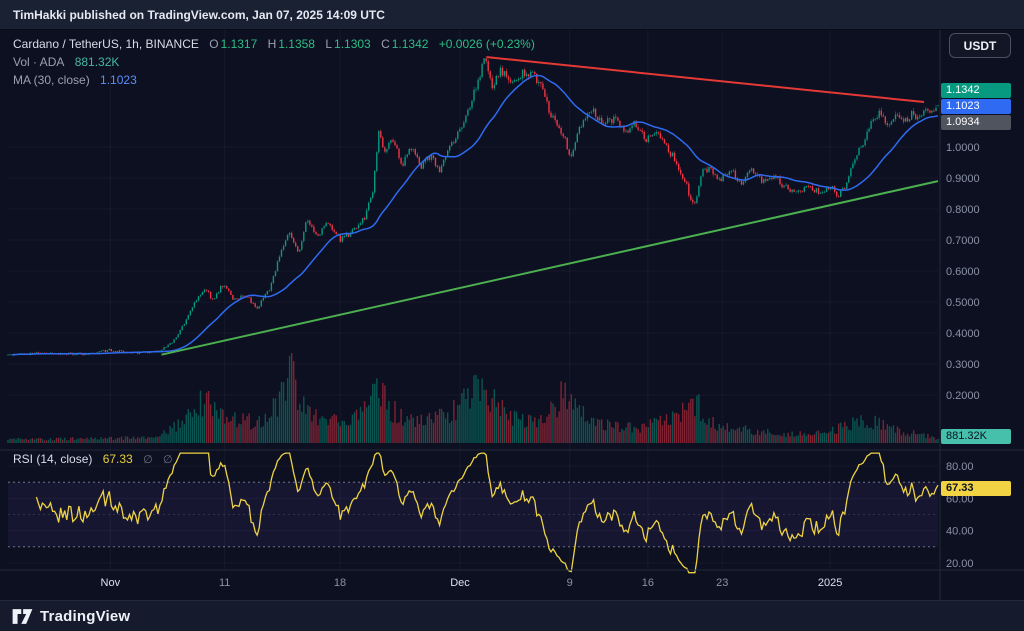 Image resolution: width=1024 pixels, height=631 pixels. Describe the element at coordinates (53, 459) in the screenshot. I see `rsi-label: RSI (14, close)` at that location.